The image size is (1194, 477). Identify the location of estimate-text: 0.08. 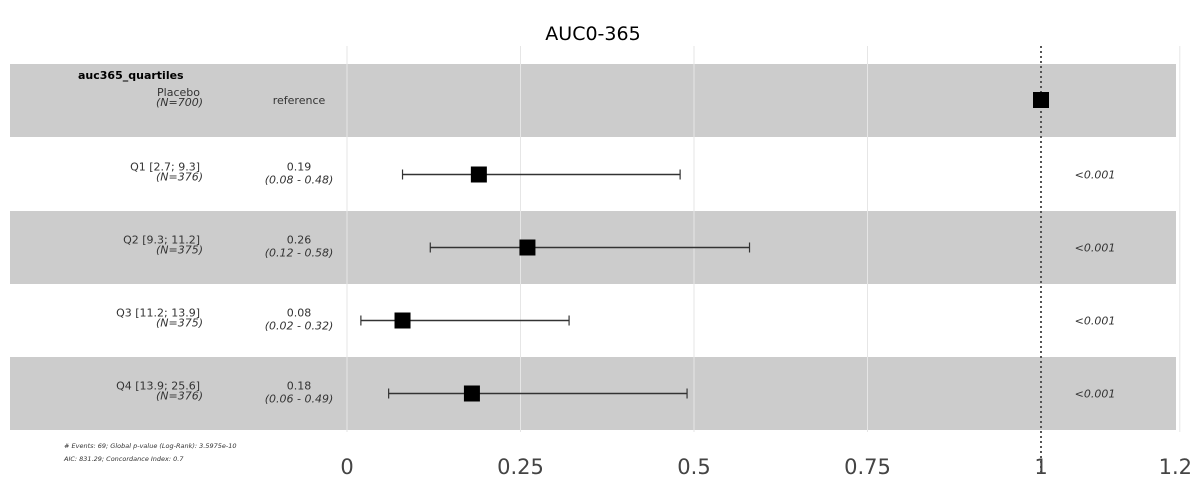
(299, 313).